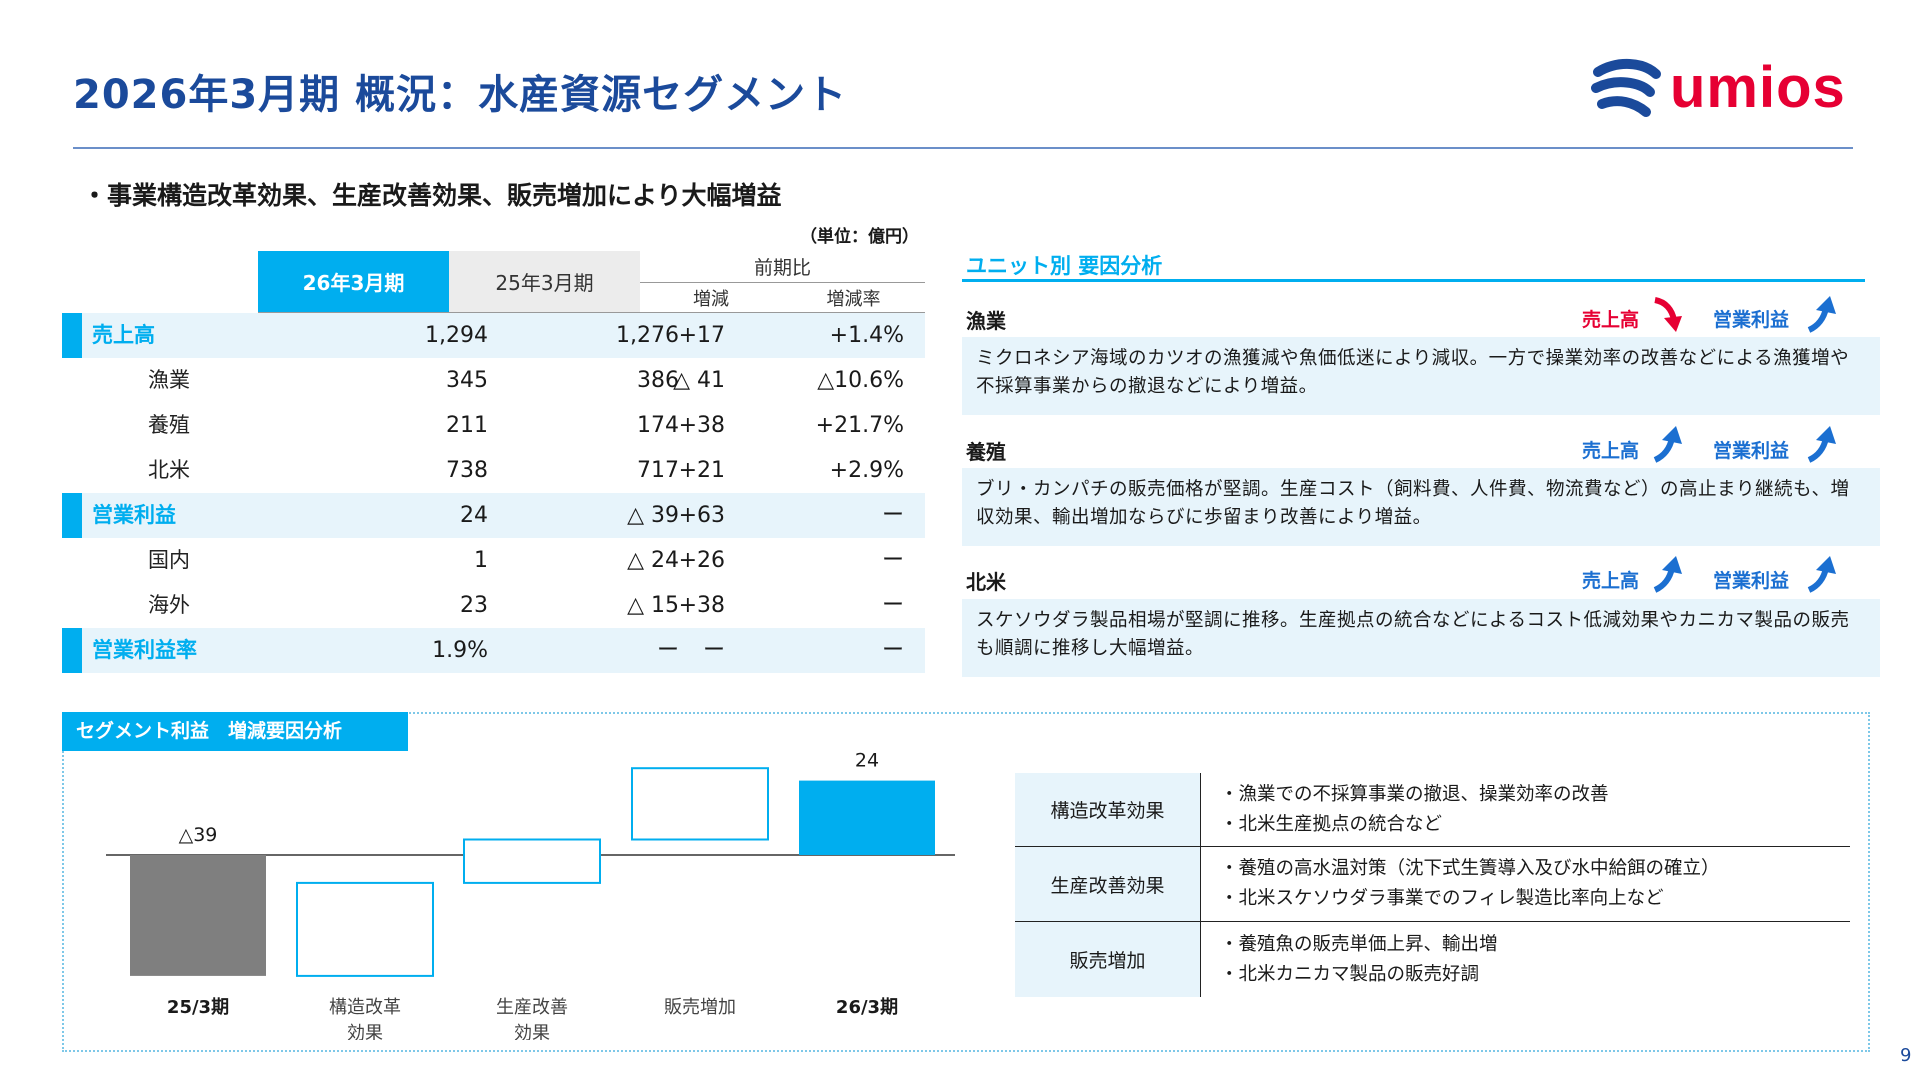  I want to click on category-label: 26/3期, so click(867, 1007).